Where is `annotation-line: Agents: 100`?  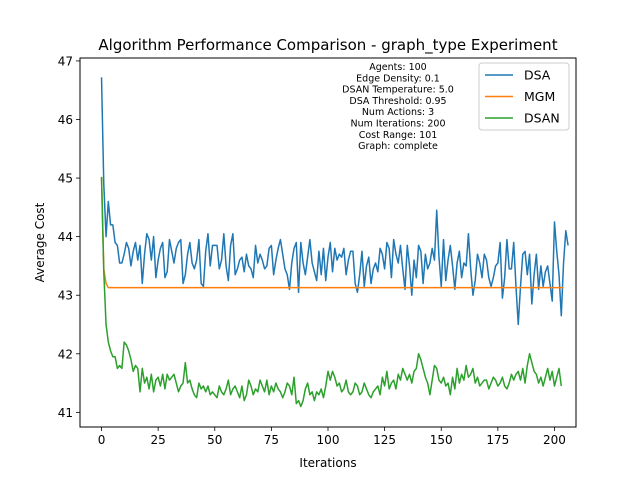
annotation-line: Agents: 100 is located at coordinates (397, 67).